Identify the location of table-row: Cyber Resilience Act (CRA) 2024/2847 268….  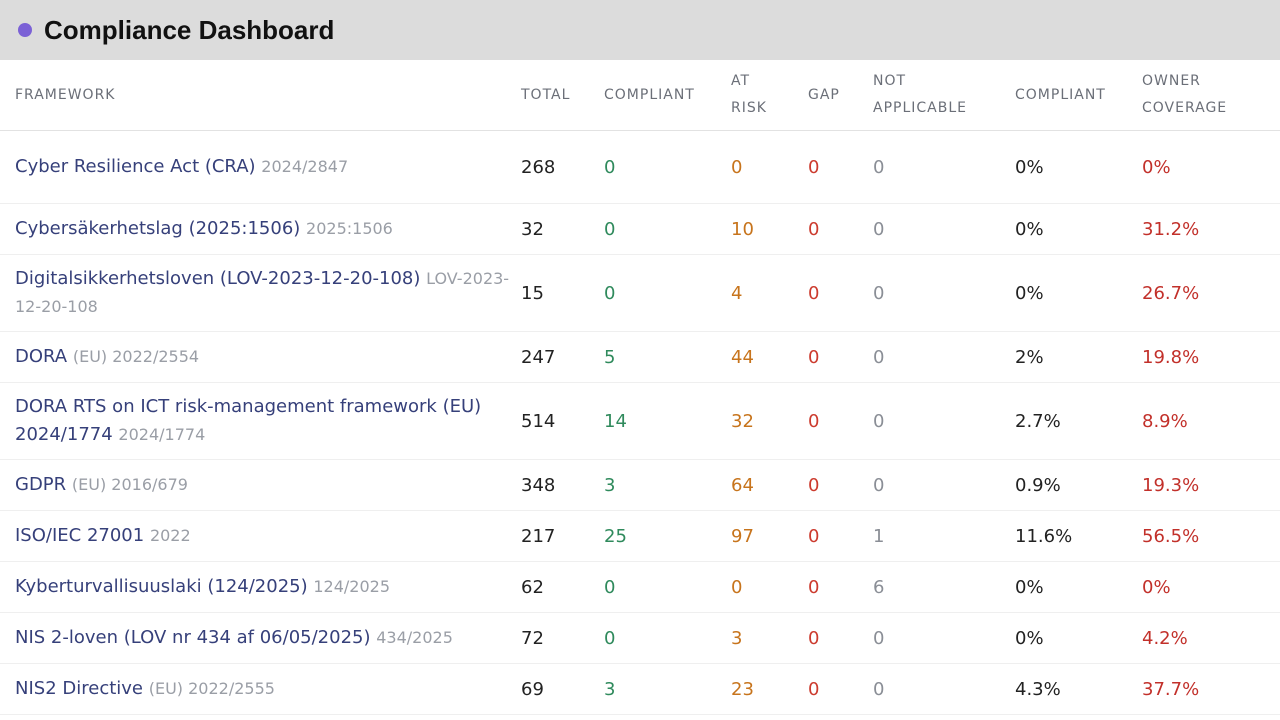
(640, 167).